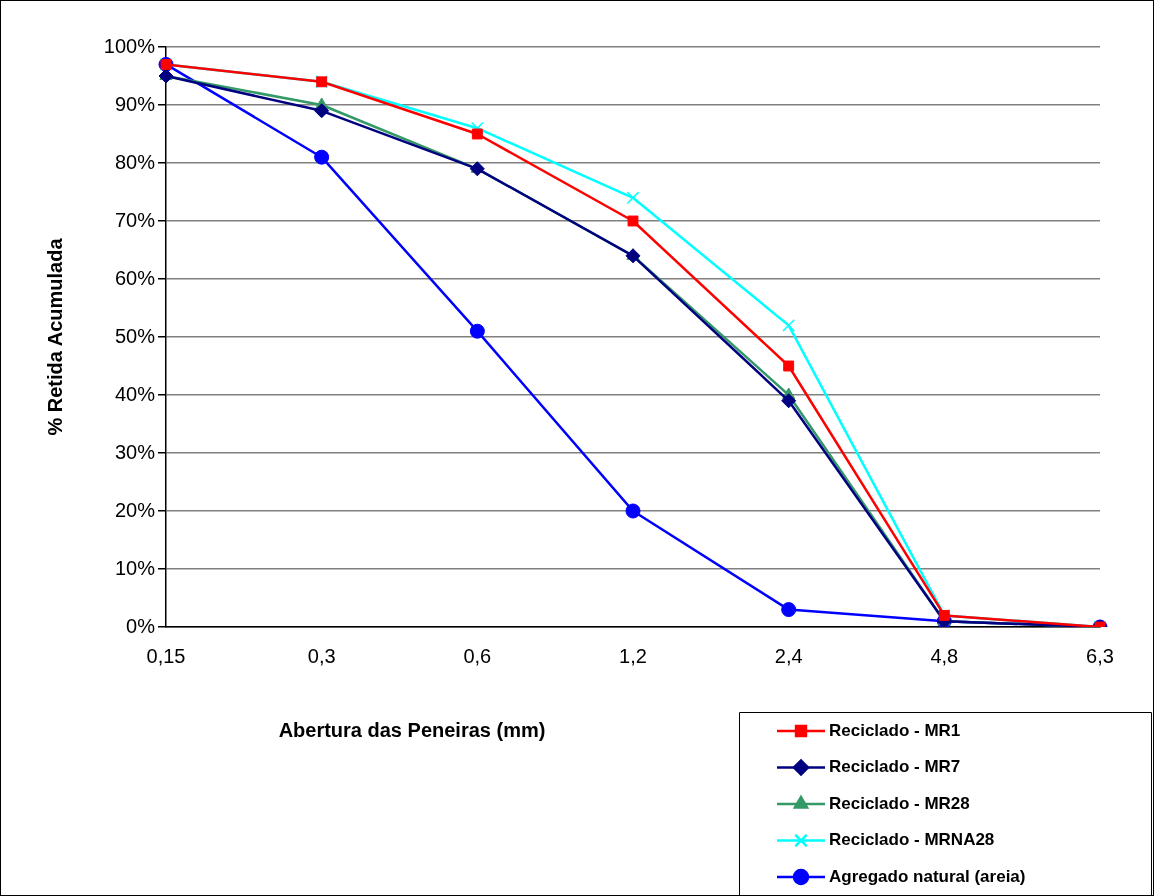 Image resolution: width=1154 pixels, height=896 pixels. What do you see at coordinates (944, 655) in the screenshot?
I see `x-tick-label: 4,8` at bounding box center [944, 655].